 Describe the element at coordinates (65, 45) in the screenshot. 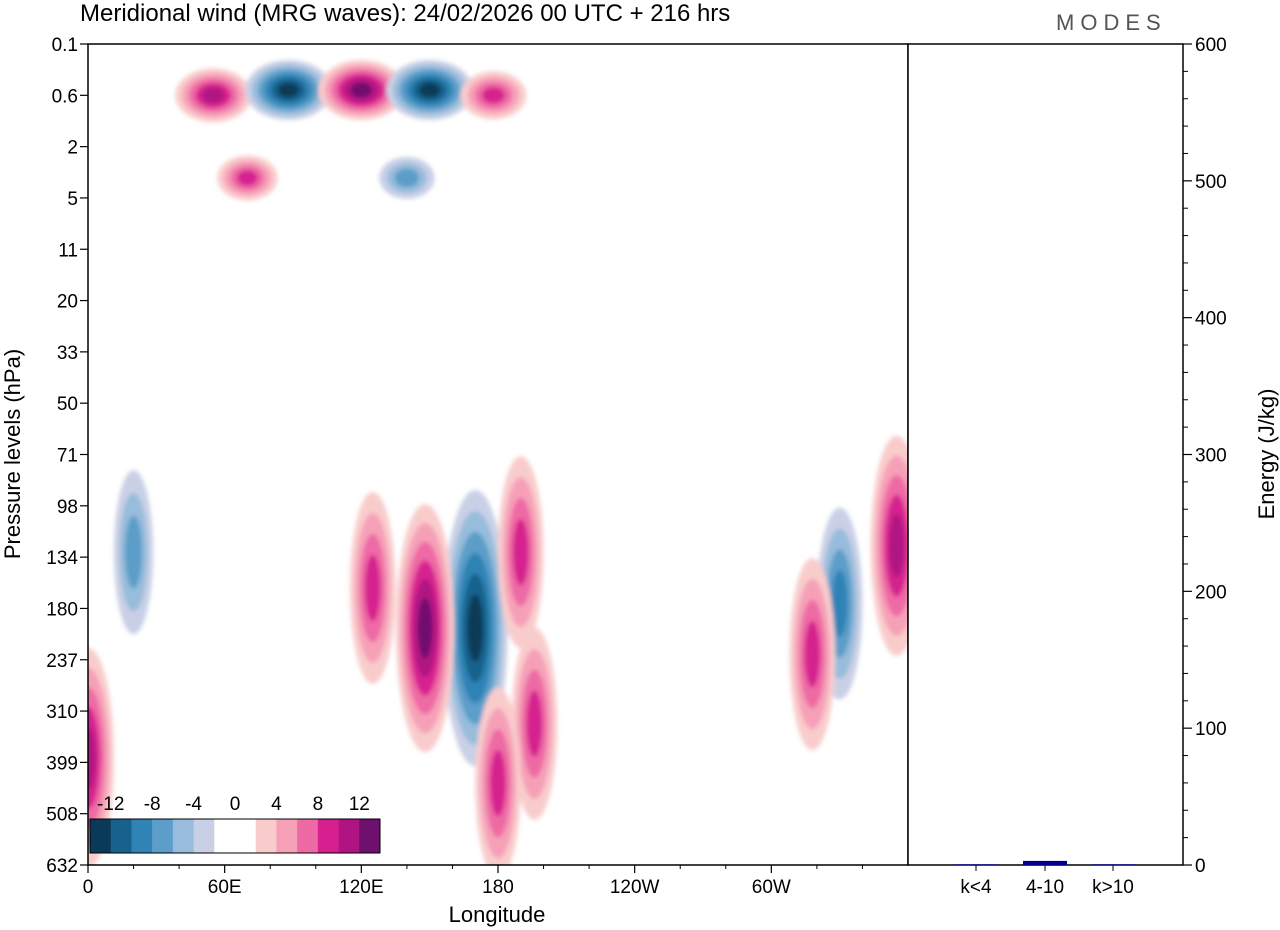

I see `y-tick-label: 0.1` at that location.